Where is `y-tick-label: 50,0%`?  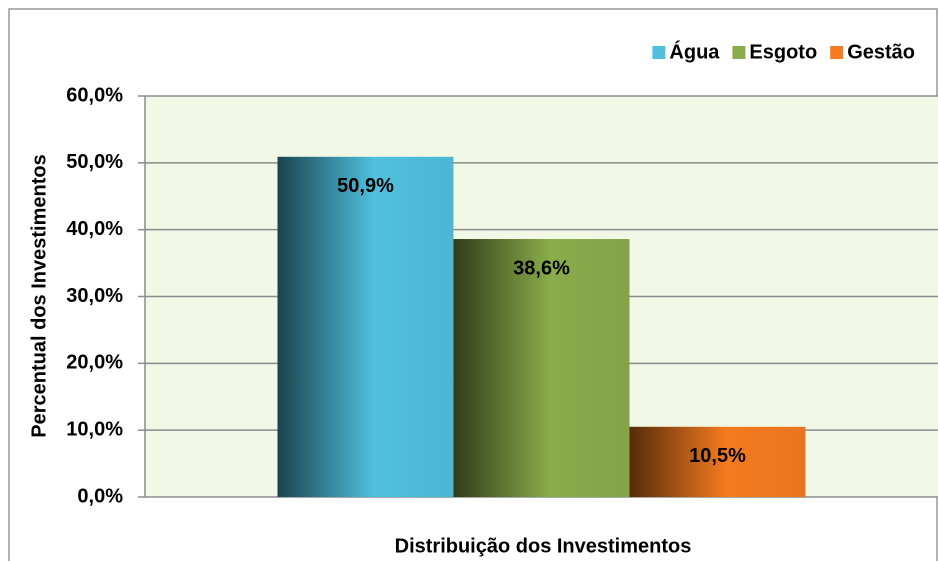 y-tick-label: 50,0% is located at coordinates (94, 162).